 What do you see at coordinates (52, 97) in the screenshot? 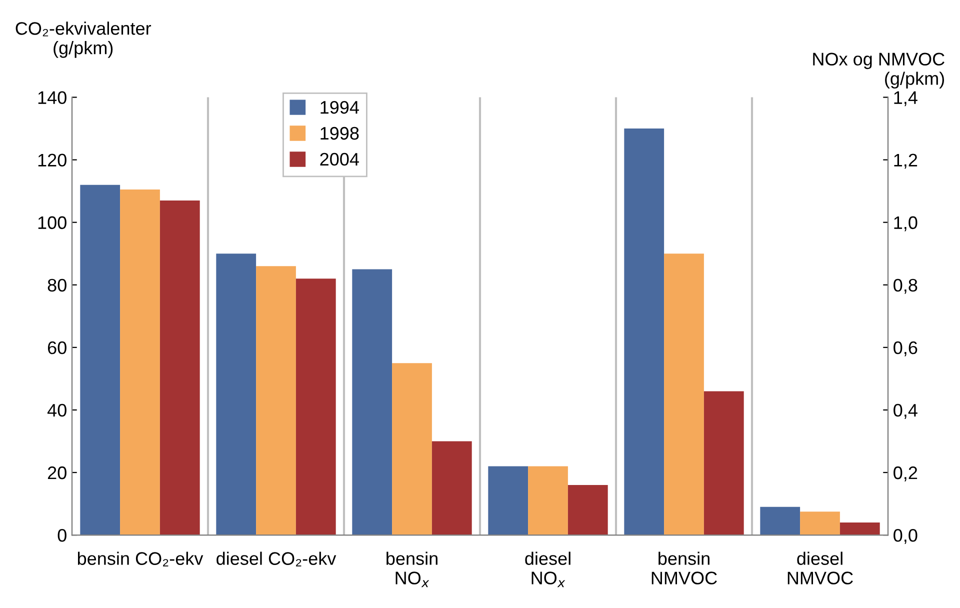
I see `y-tick-label: 140` at bounding box center [52, 97].